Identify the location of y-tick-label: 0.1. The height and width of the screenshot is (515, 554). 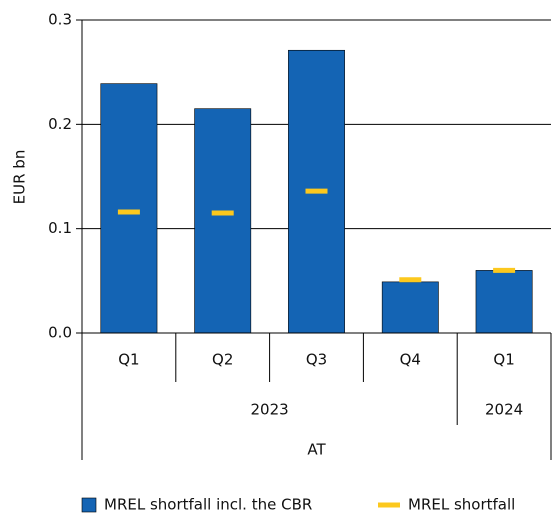
(60, 228).